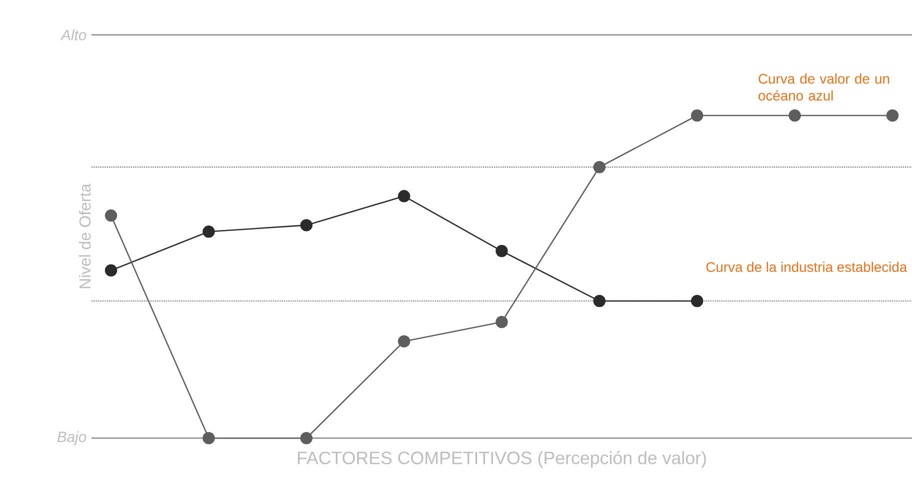 The width and height of the screenshot is (912, 488). Describe the element at coordinates (84, 236) in the screenshot. I see `y-axis-title: Nivel de Oferta` at that location.